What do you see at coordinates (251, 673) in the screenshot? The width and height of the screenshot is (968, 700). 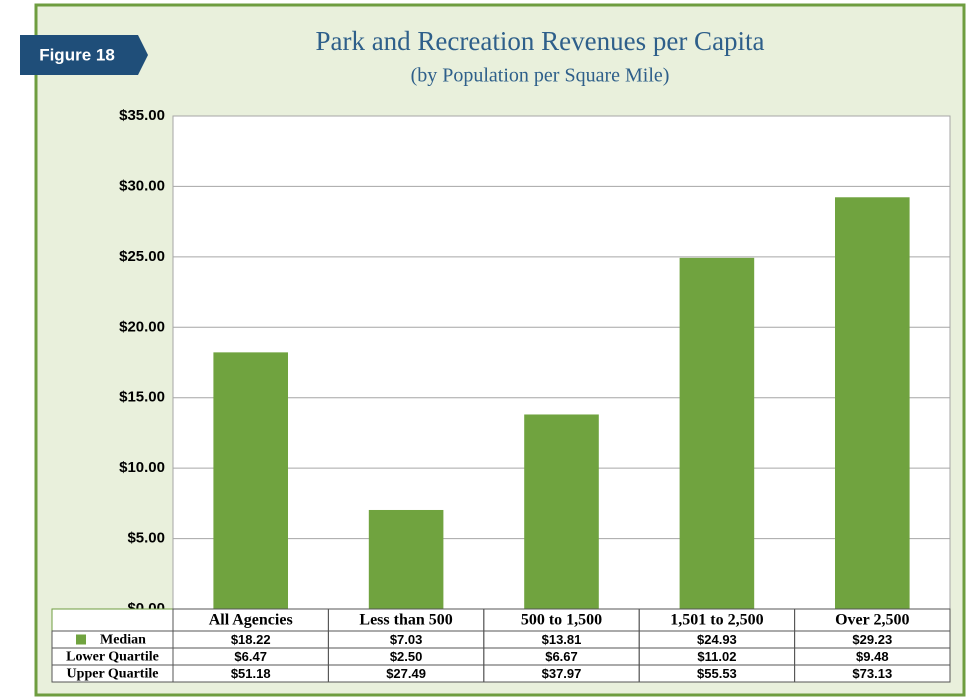 I see `table-value: $51.18` at bounding box center [251, 673].